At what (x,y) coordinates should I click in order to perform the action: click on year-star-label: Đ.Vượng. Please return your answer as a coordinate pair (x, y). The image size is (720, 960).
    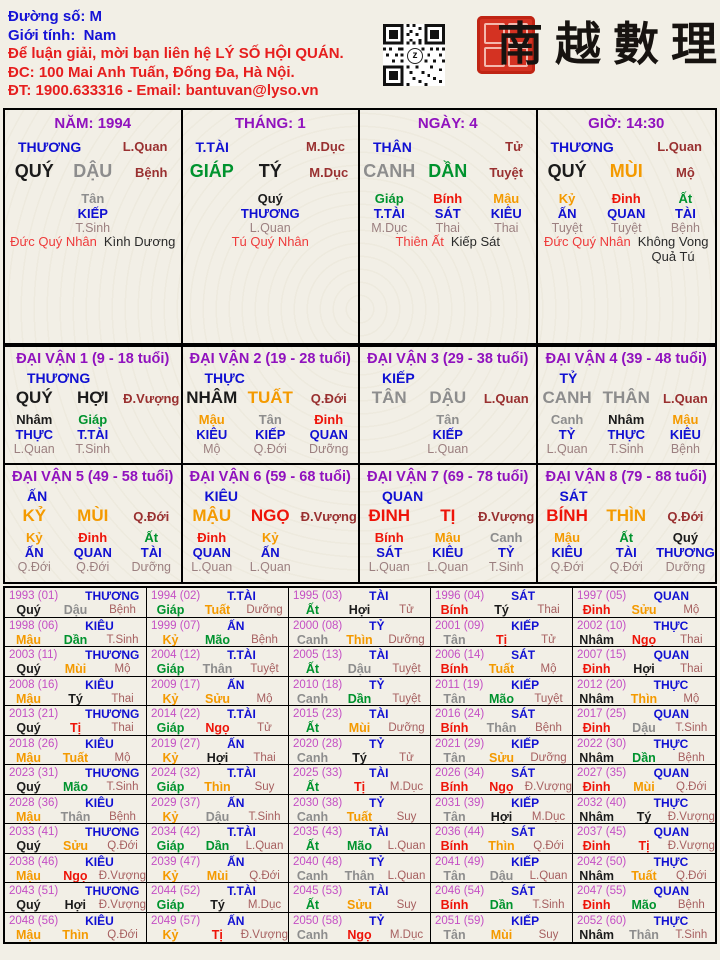
    Looking at the image, I should click on (122, 905).